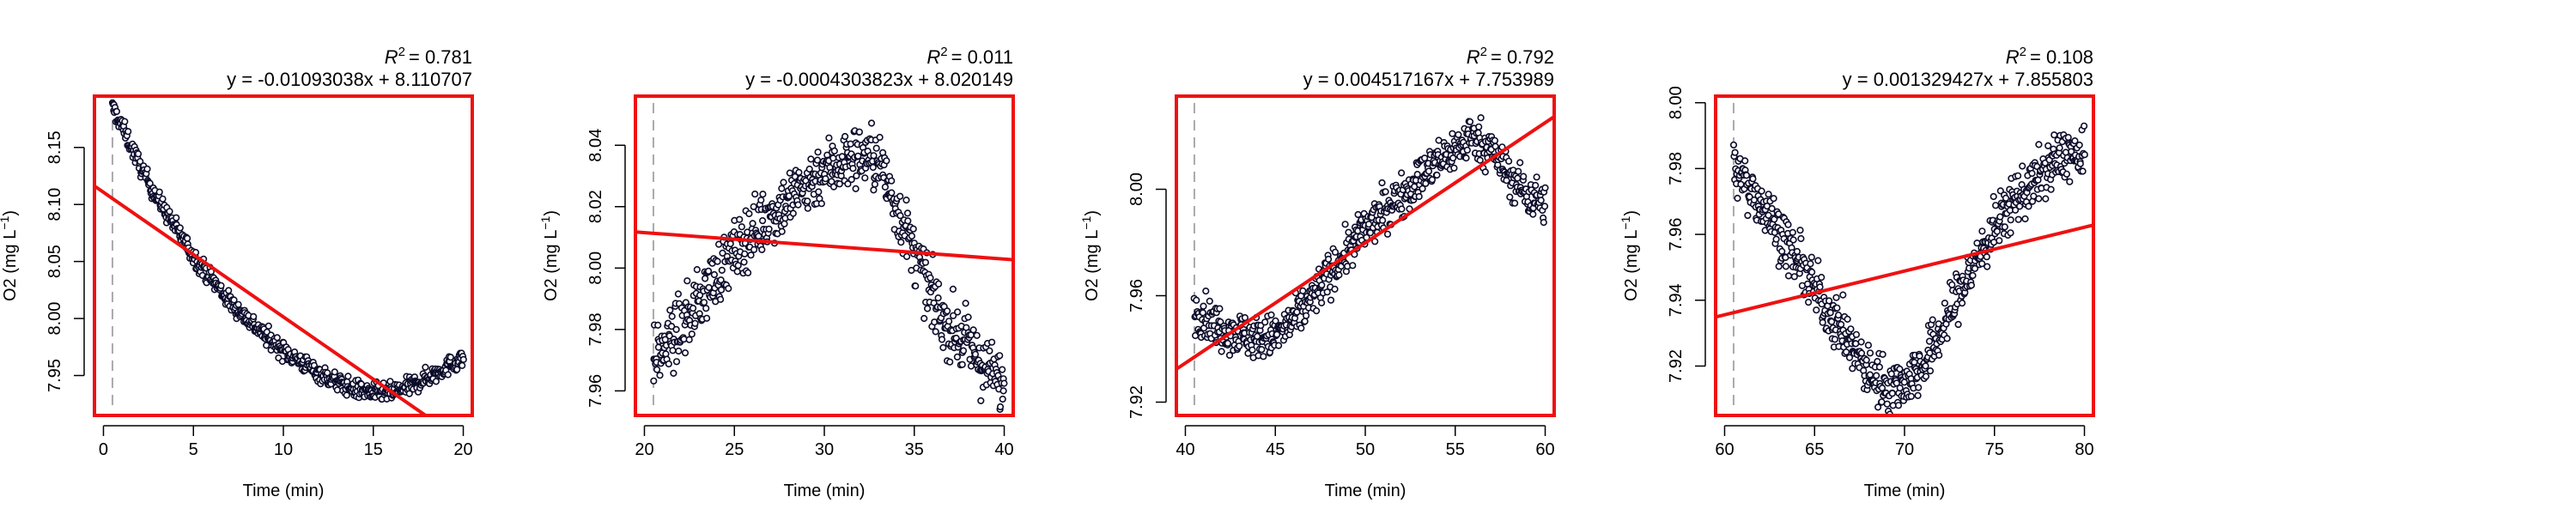 This screenshot has width=2576, height=515. Describe the element at coordinates (982, 57) in the screenshot. I see `r-squared-value: = 0.011` at that location.